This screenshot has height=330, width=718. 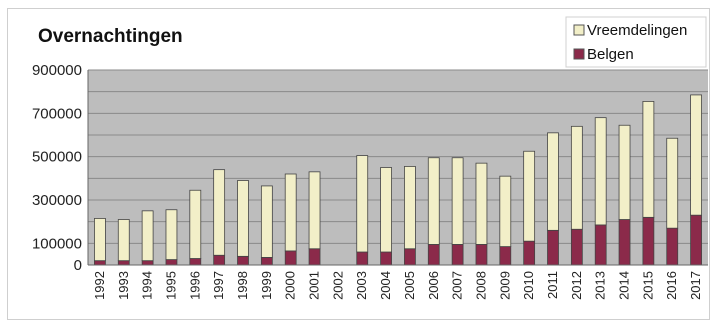 I want to click on y-tick-label: 0, so click(x=78, y=265).